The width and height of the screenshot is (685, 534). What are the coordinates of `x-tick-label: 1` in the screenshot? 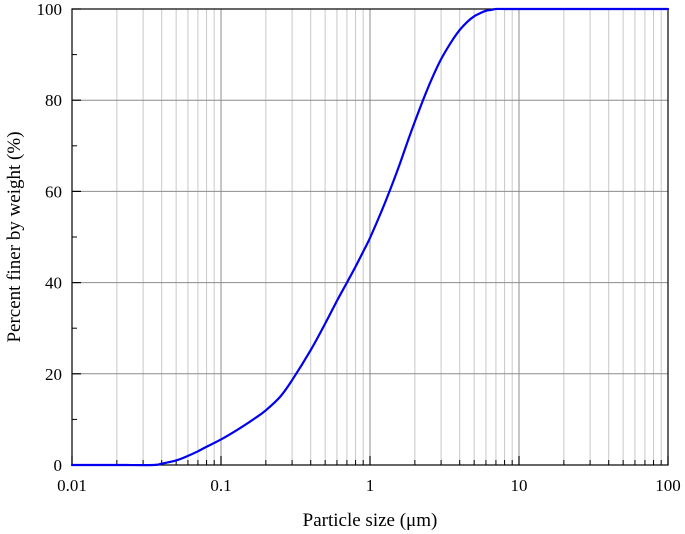 It's located at (370, 485).